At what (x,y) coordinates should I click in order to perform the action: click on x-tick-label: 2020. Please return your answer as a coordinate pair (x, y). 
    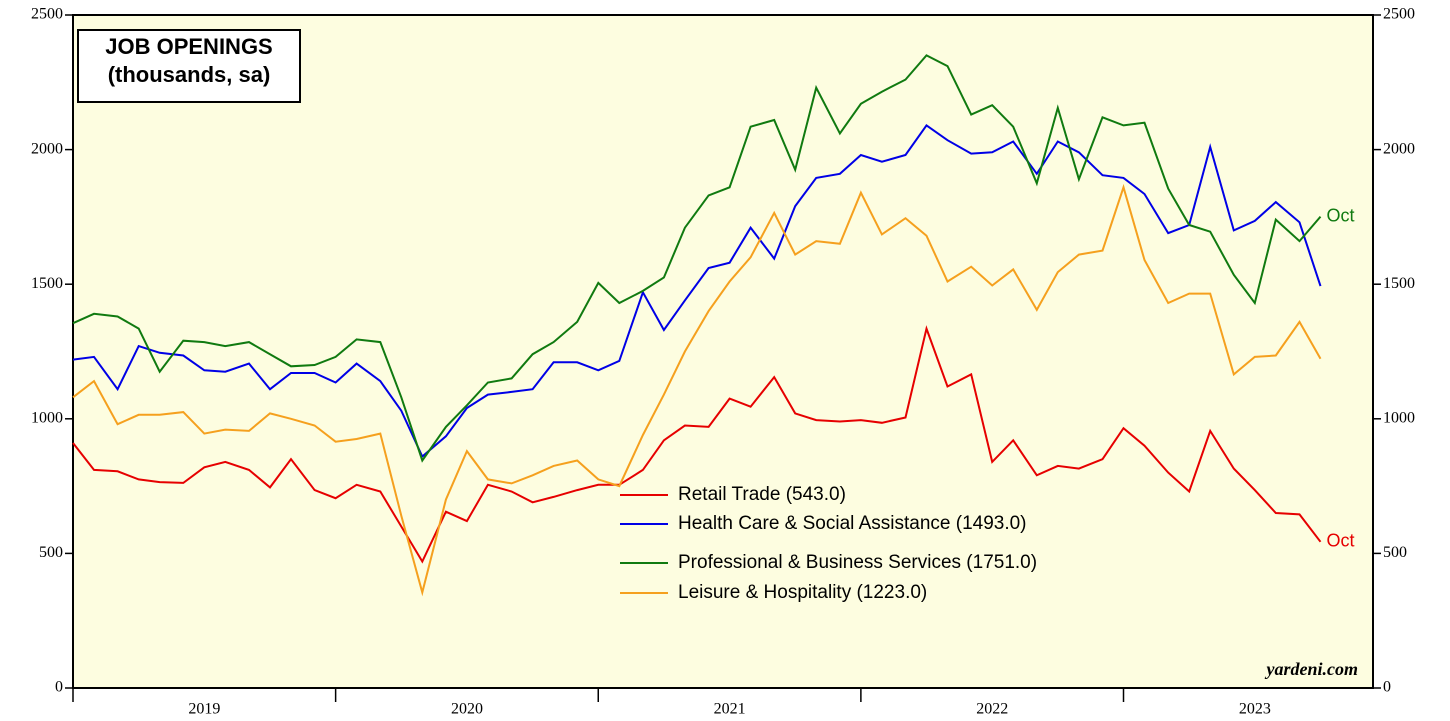
    Looking at the image, I should click on (467, 709).